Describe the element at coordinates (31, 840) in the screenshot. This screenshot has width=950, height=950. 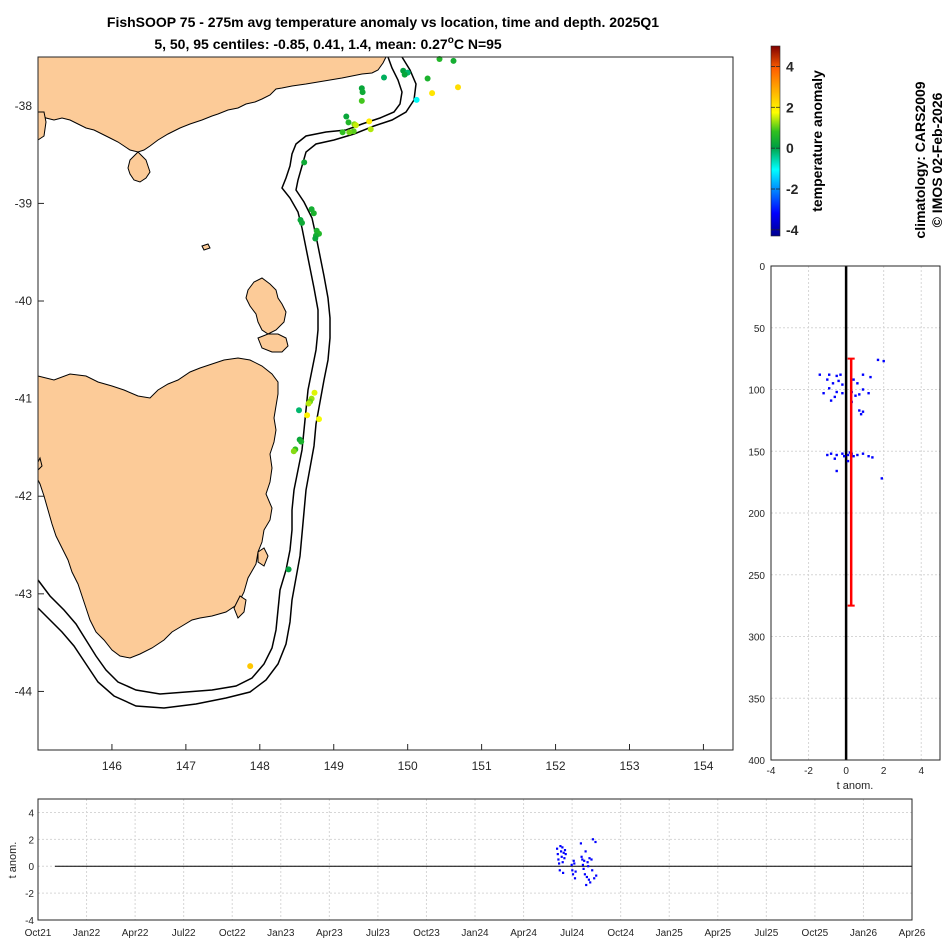
I see `time-y-tick-label: 2` at that location.